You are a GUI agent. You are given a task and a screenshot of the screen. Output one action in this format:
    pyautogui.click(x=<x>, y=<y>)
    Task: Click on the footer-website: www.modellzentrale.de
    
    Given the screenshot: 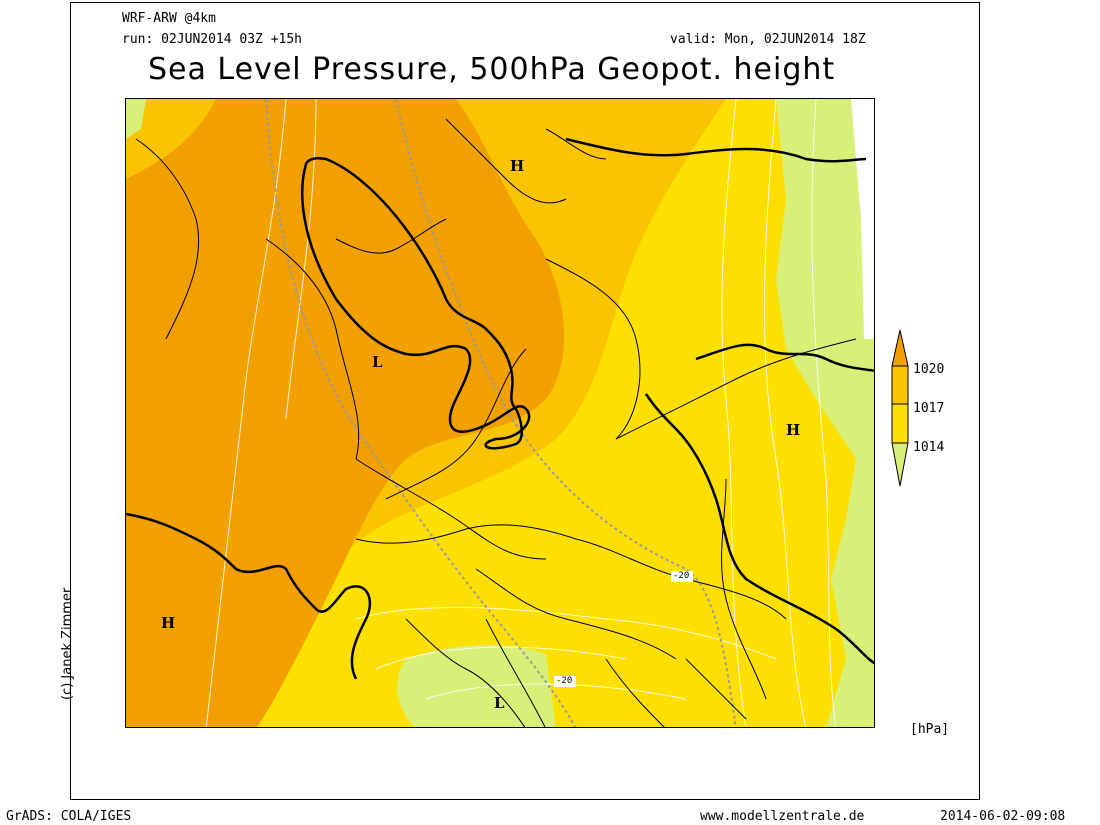 What is the action you would take?
    pyautogui.click(x=782, y=816)
    